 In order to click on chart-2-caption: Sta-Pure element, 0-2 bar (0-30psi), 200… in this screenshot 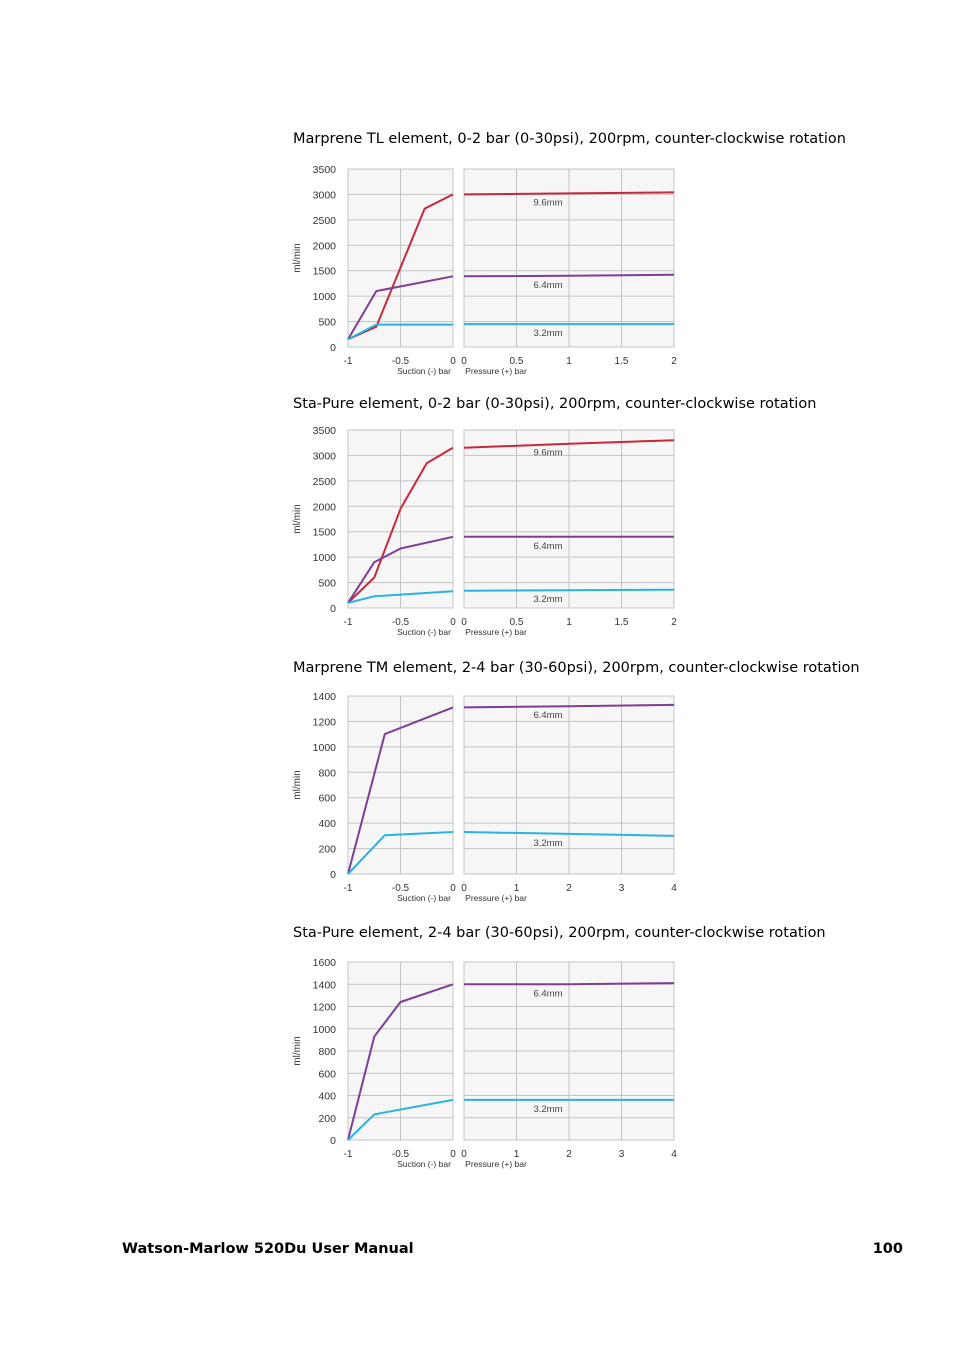, I will do `click(555, 404)`.